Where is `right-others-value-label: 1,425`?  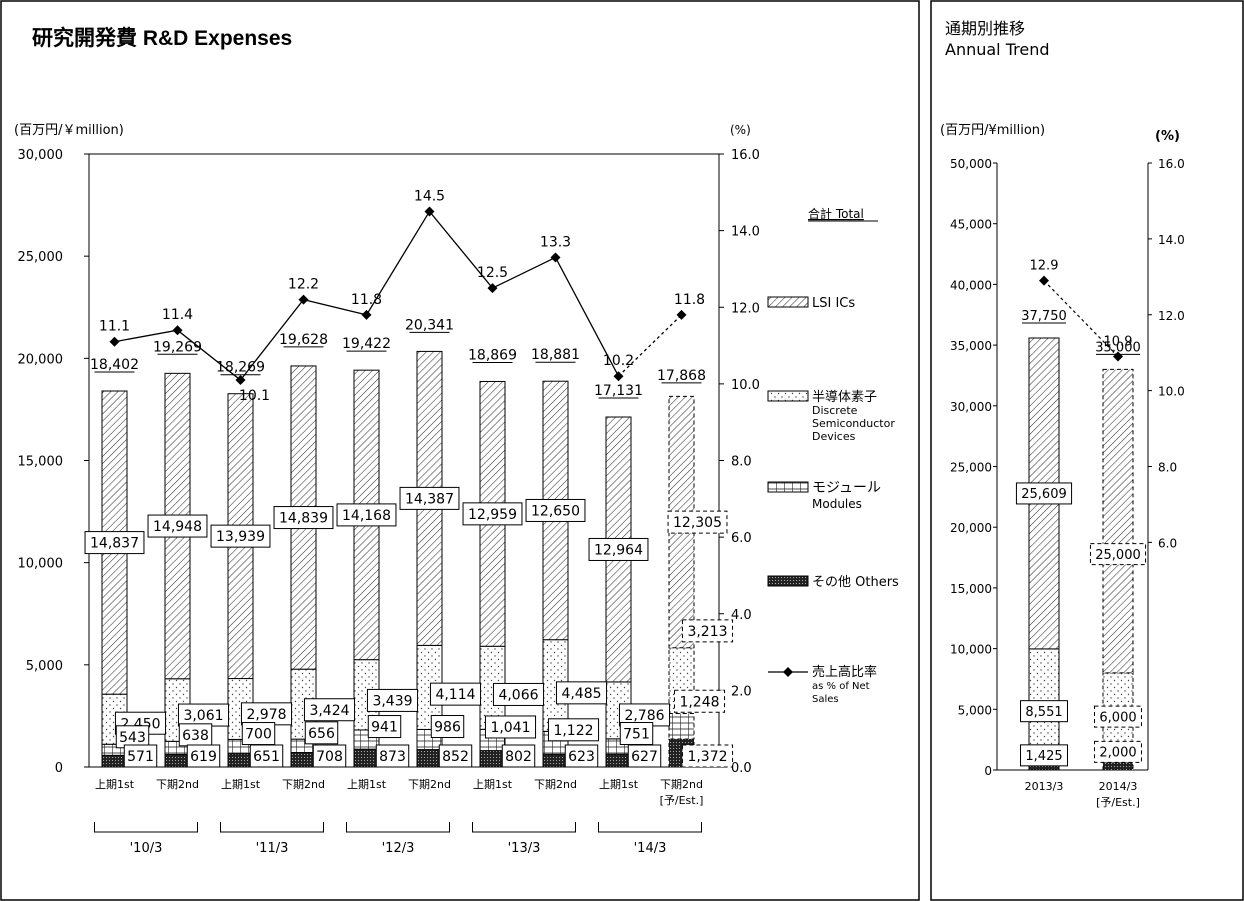 right-others-value-label: 1,425 is located at coordinates (1043, 756).